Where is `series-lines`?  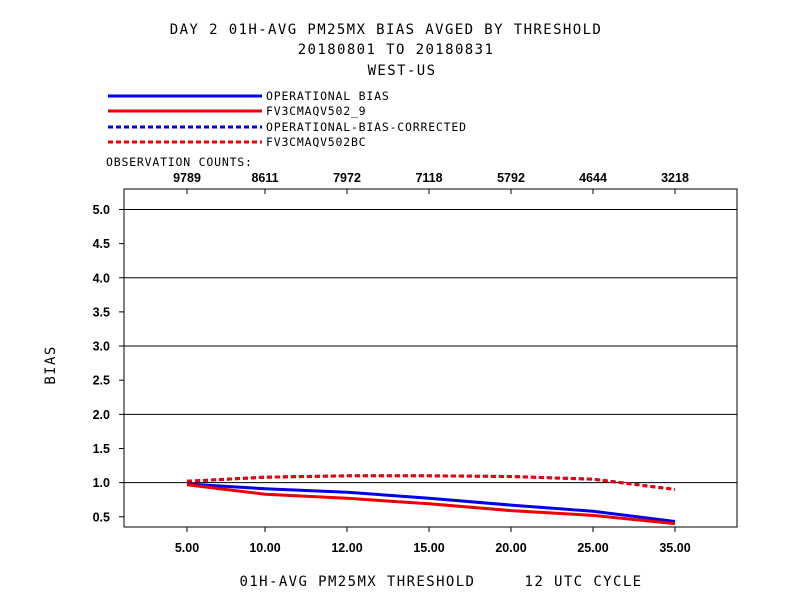 series-lines is located at coordinates (431, 500).